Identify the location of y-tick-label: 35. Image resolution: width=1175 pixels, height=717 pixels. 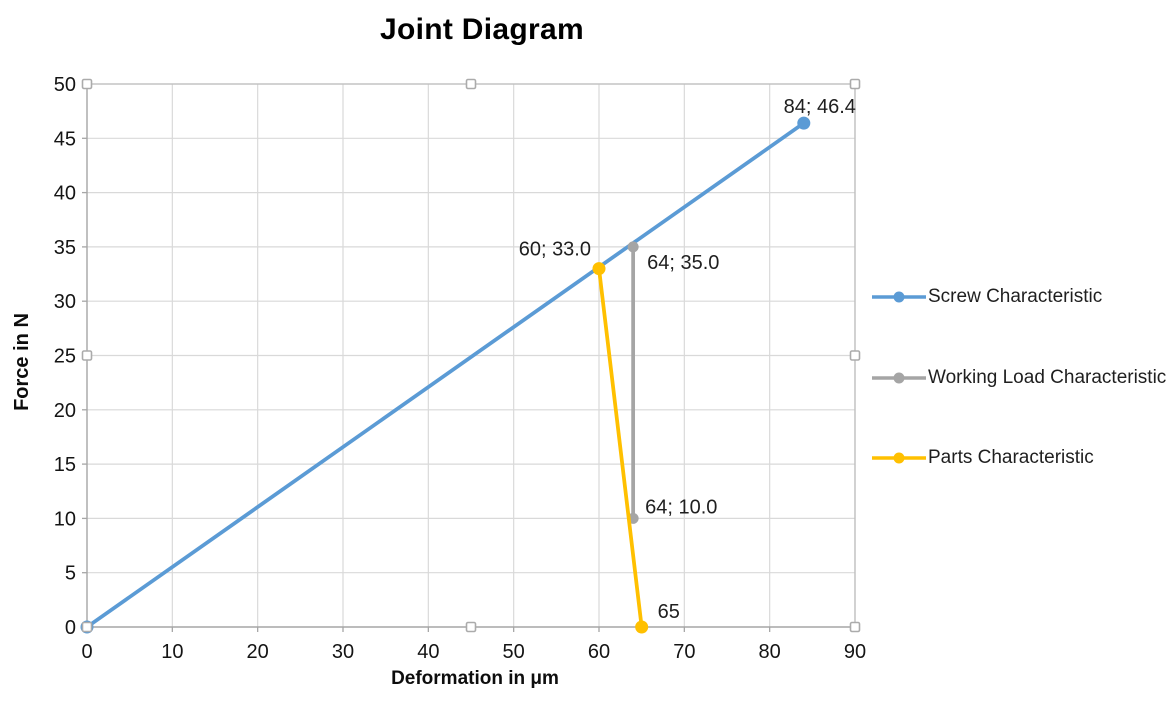
(65, 248).